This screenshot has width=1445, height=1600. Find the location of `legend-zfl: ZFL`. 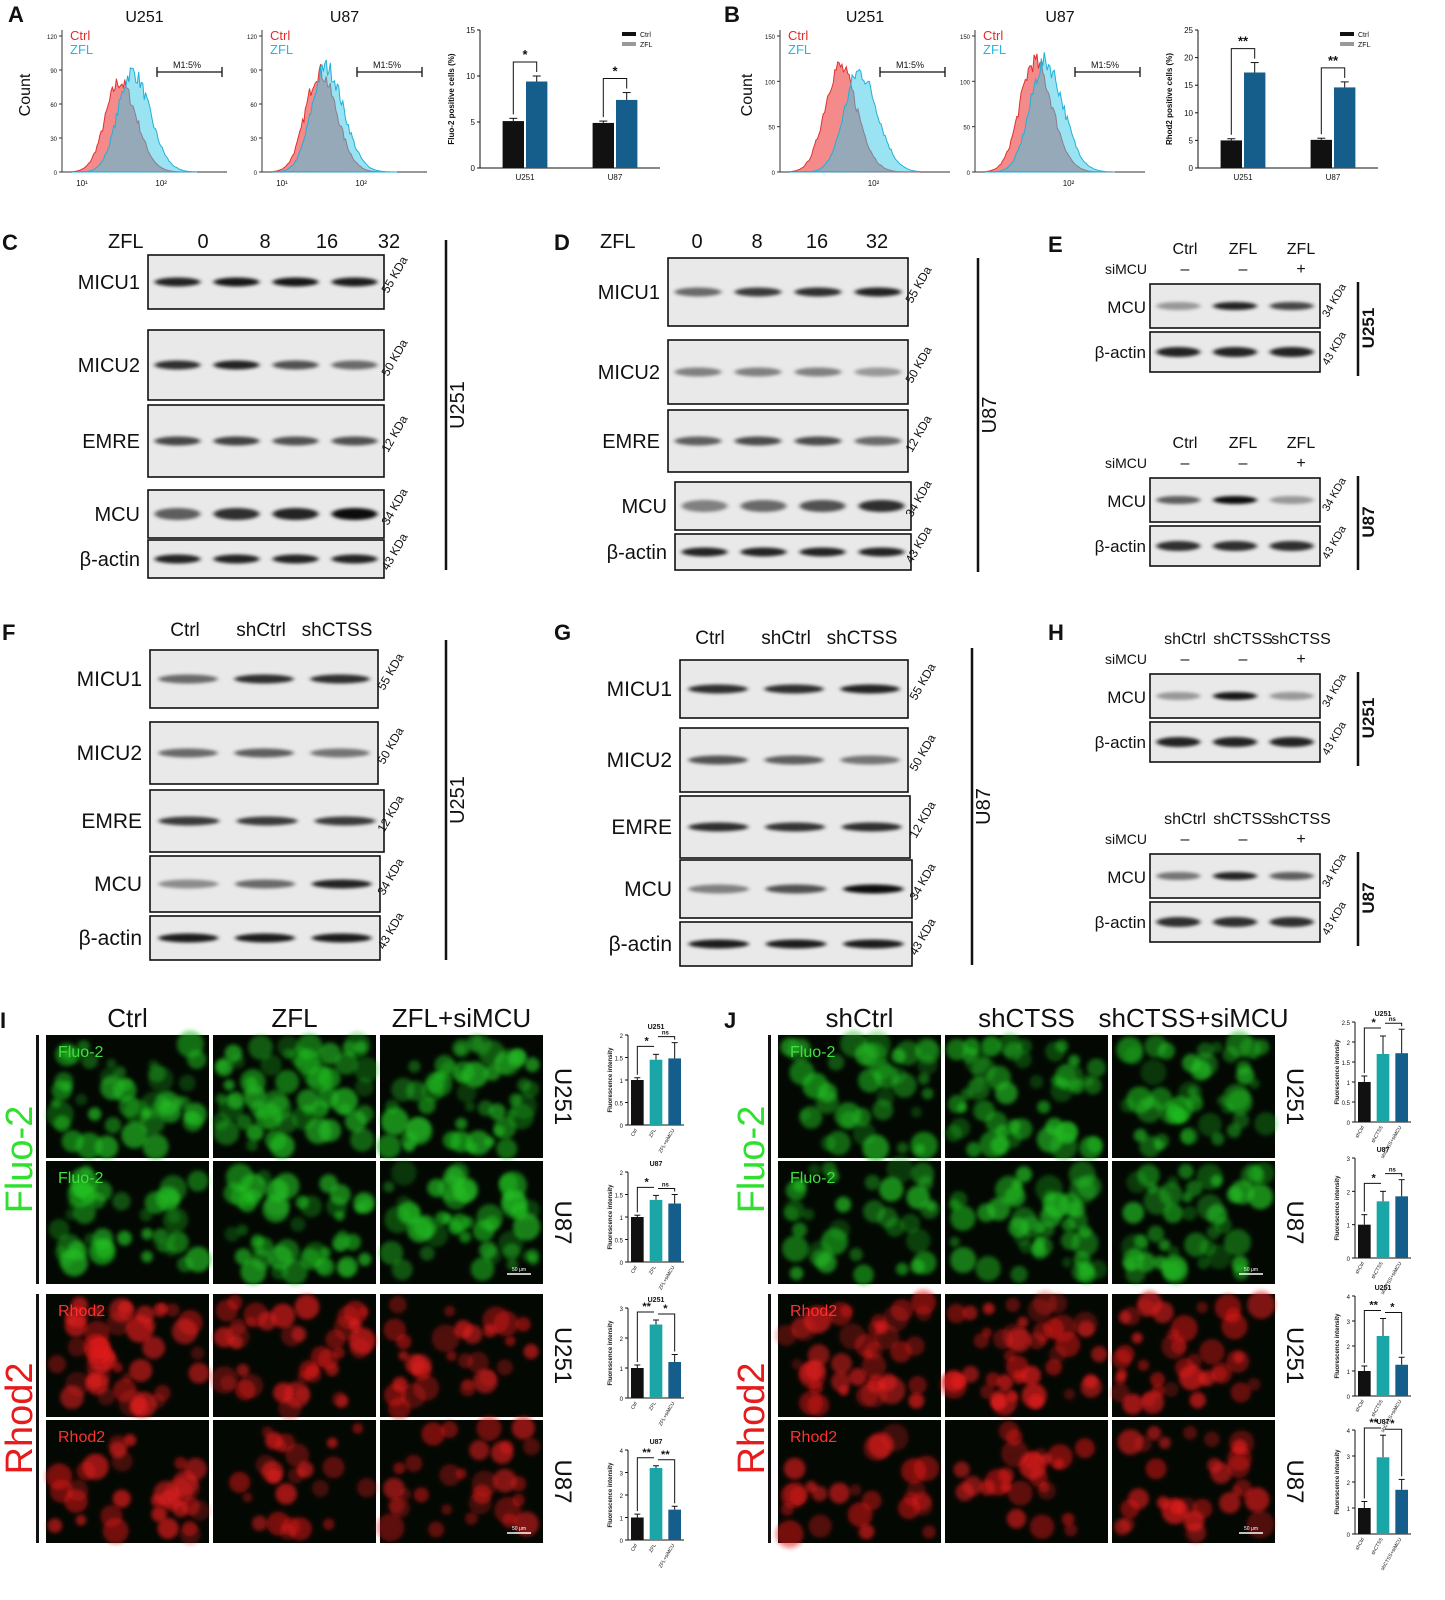

legend-zfl: ZFL is located at coordinates (281, 49).